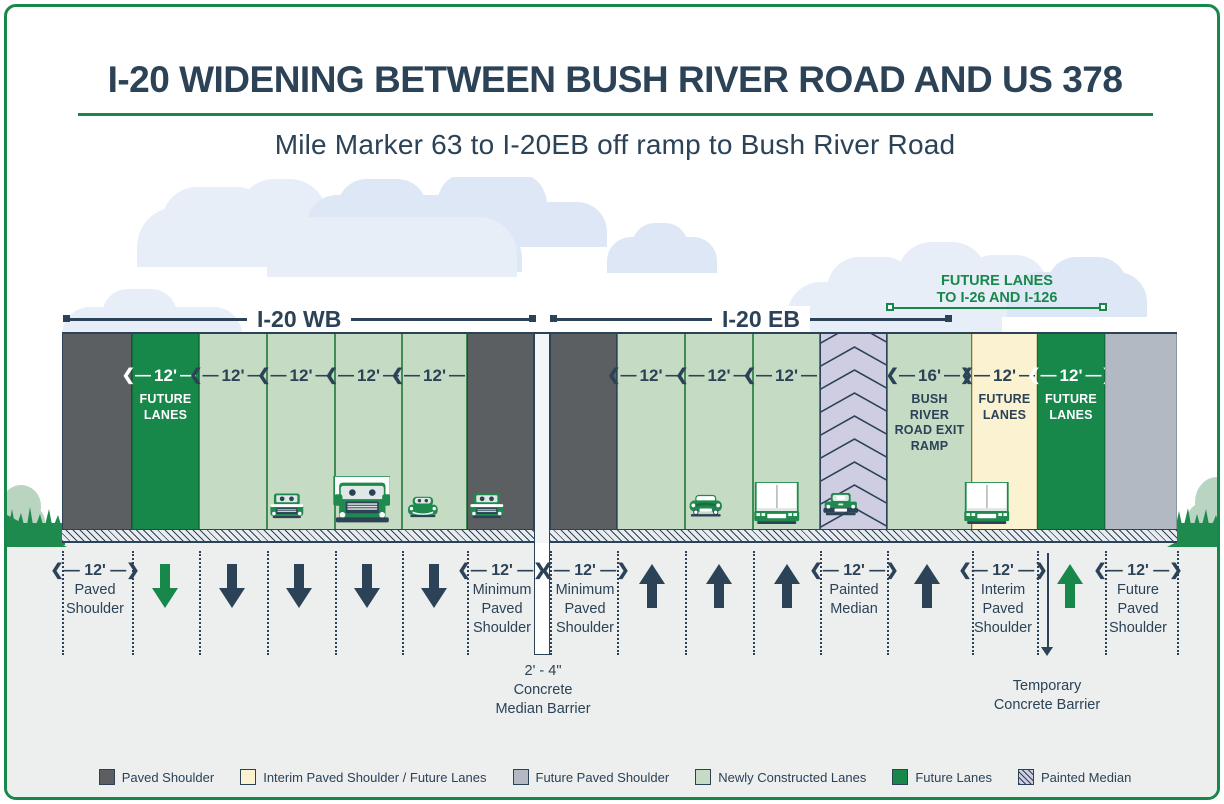  I want to click on road-segment-eb-future-shoulder, so click(1141, 438).